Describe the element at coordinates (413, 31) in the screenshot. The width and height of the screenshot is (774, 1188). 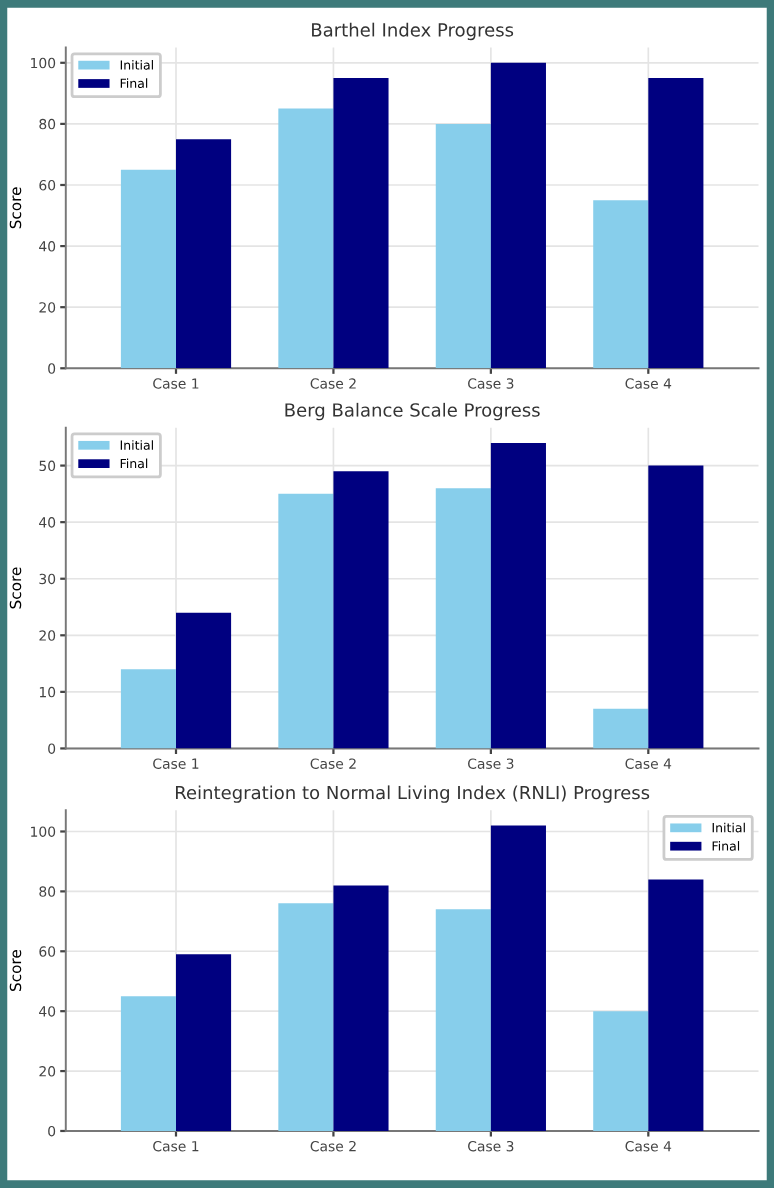
I see `chart-title: Barthel Index Progress` at that location.